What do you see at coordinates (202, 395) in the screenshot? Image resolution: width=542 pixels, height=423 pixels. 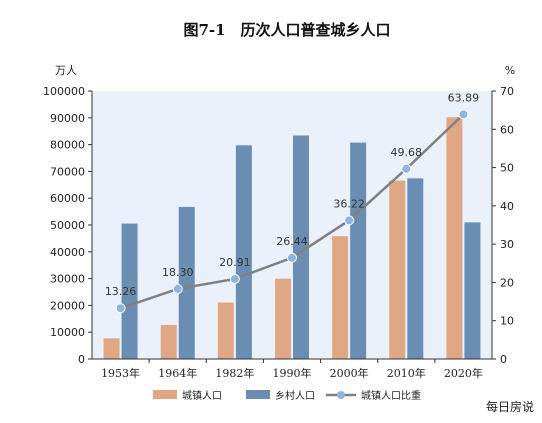 I see `legend-label-urban: 城镇人口` at bounding box center [202, 395].